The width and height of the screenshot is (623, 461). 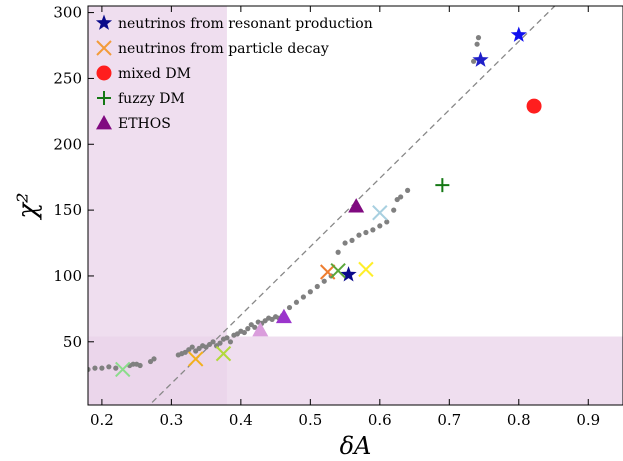 What do you see at coordinates (588, 420) in the screenshot?
I see `x-tick-label: 0.9` at bounding box center [588, 420].